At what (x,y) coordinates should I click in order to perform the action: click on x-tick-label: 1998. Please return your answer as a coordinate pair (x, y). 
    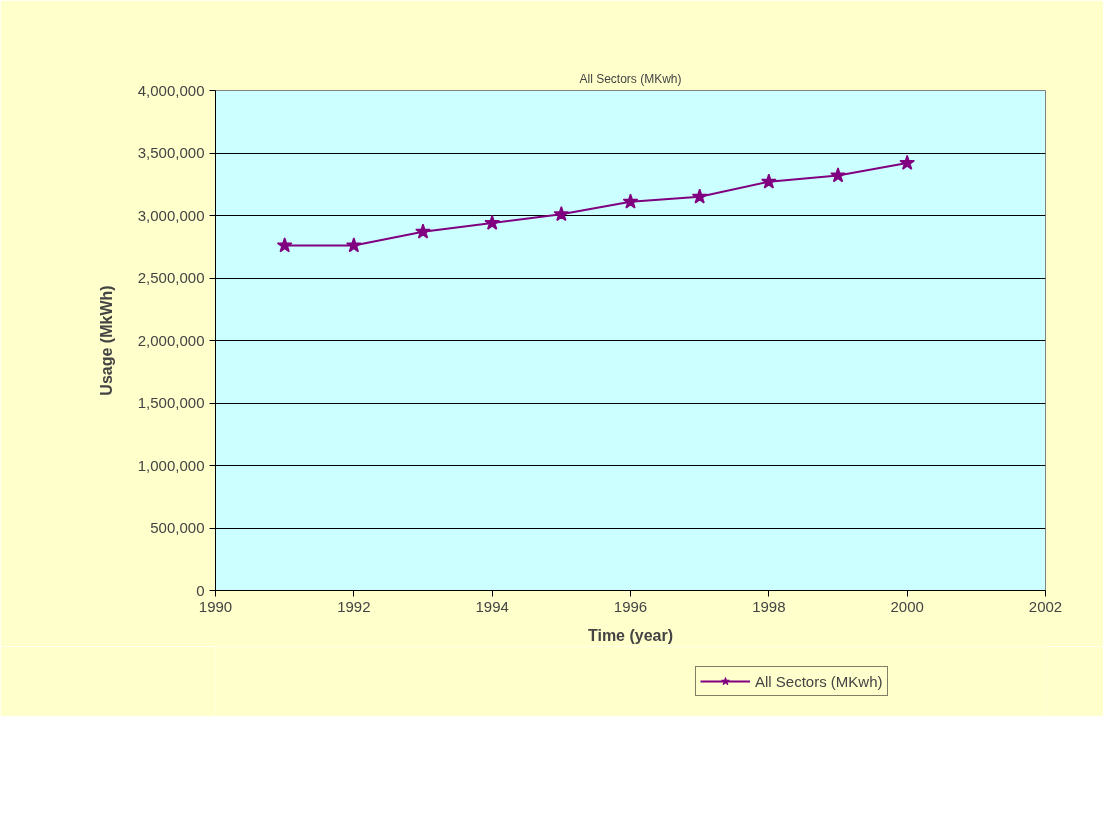
    Looking at the image, I should click on (769, 606).